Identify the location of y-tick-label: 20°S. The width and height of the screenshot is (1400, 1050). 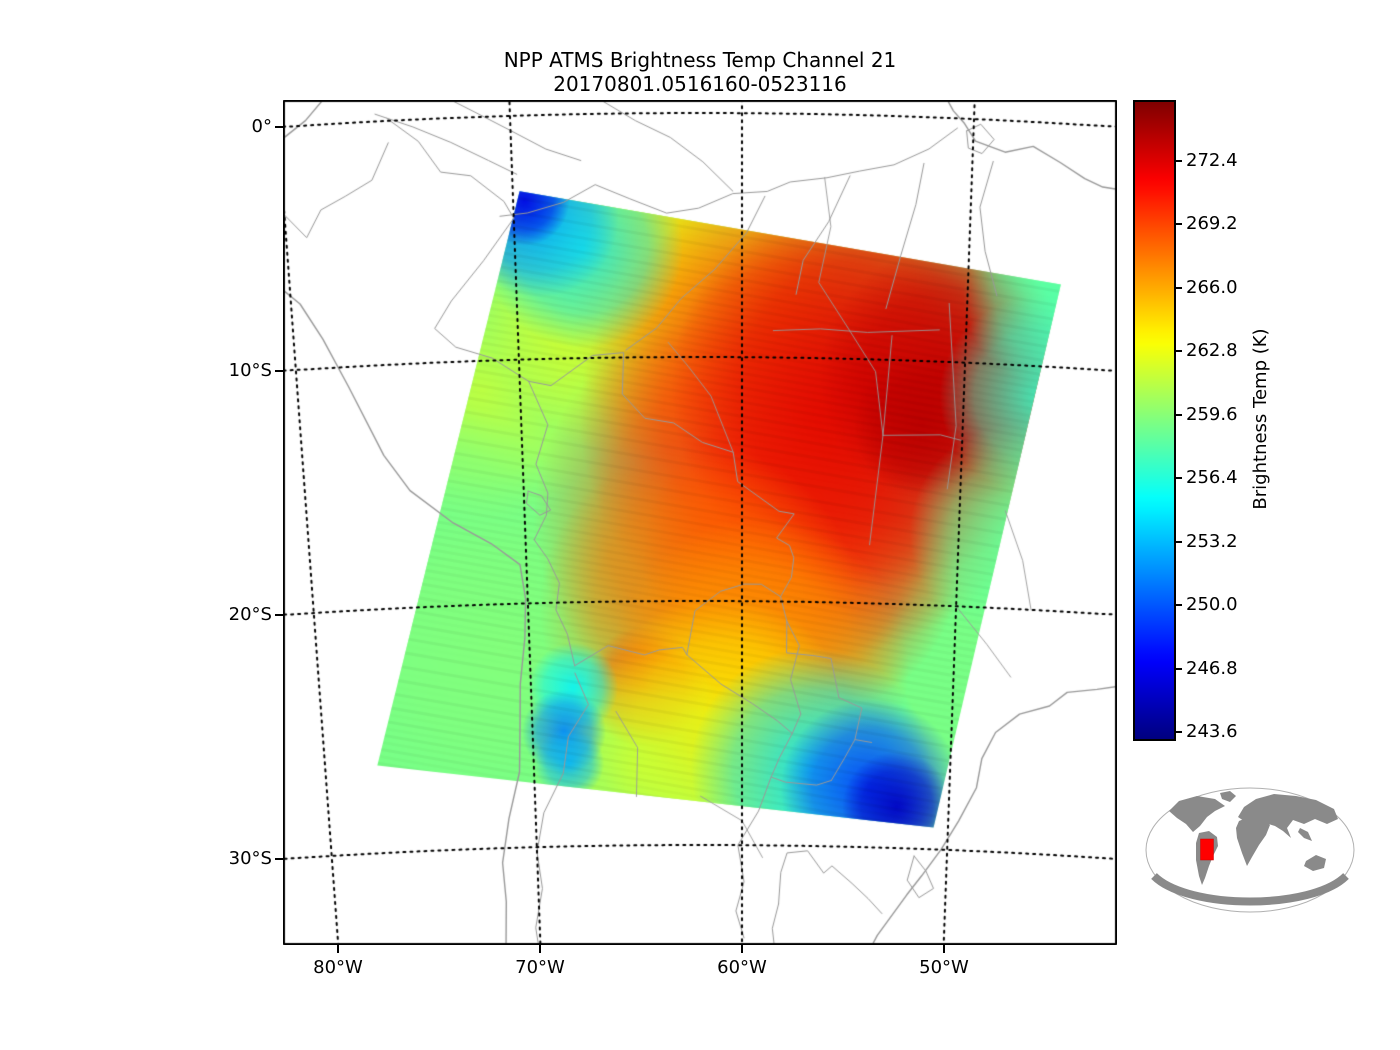
(250, 614).